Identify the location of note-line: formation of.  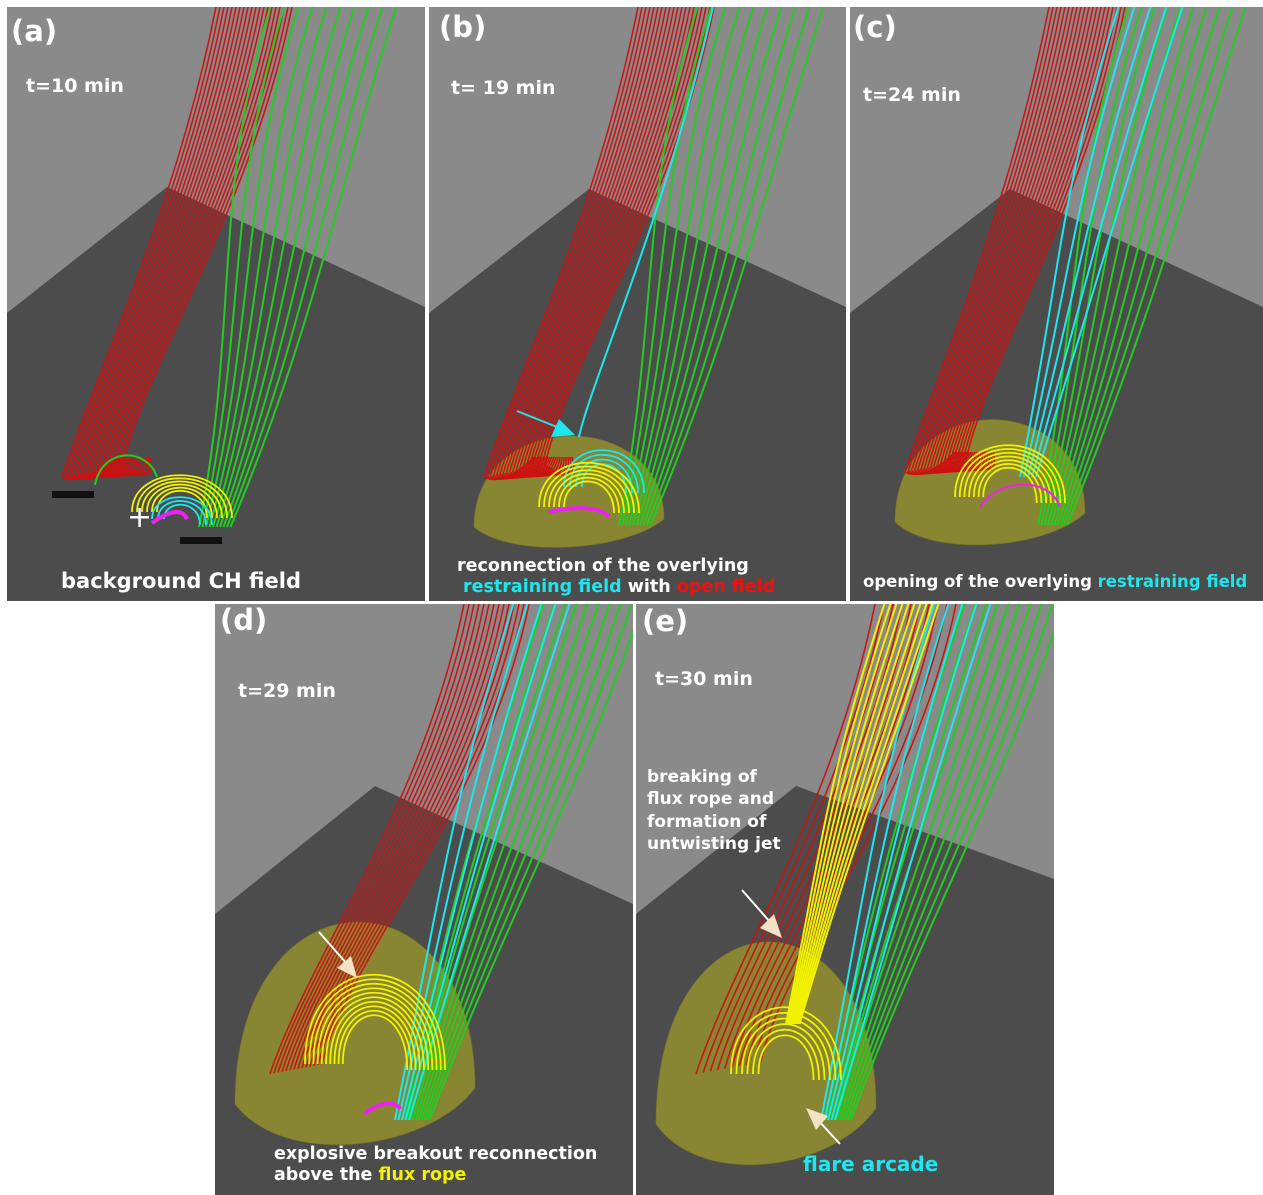
(707, 821).